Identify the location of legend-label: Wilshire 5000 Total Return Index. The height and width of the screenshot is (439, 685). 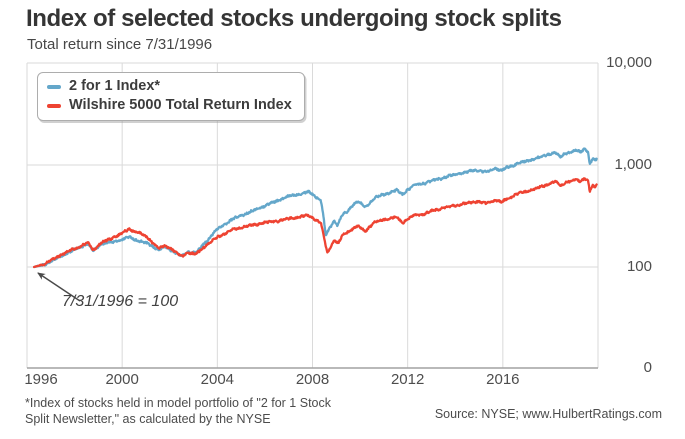
(180, 105).